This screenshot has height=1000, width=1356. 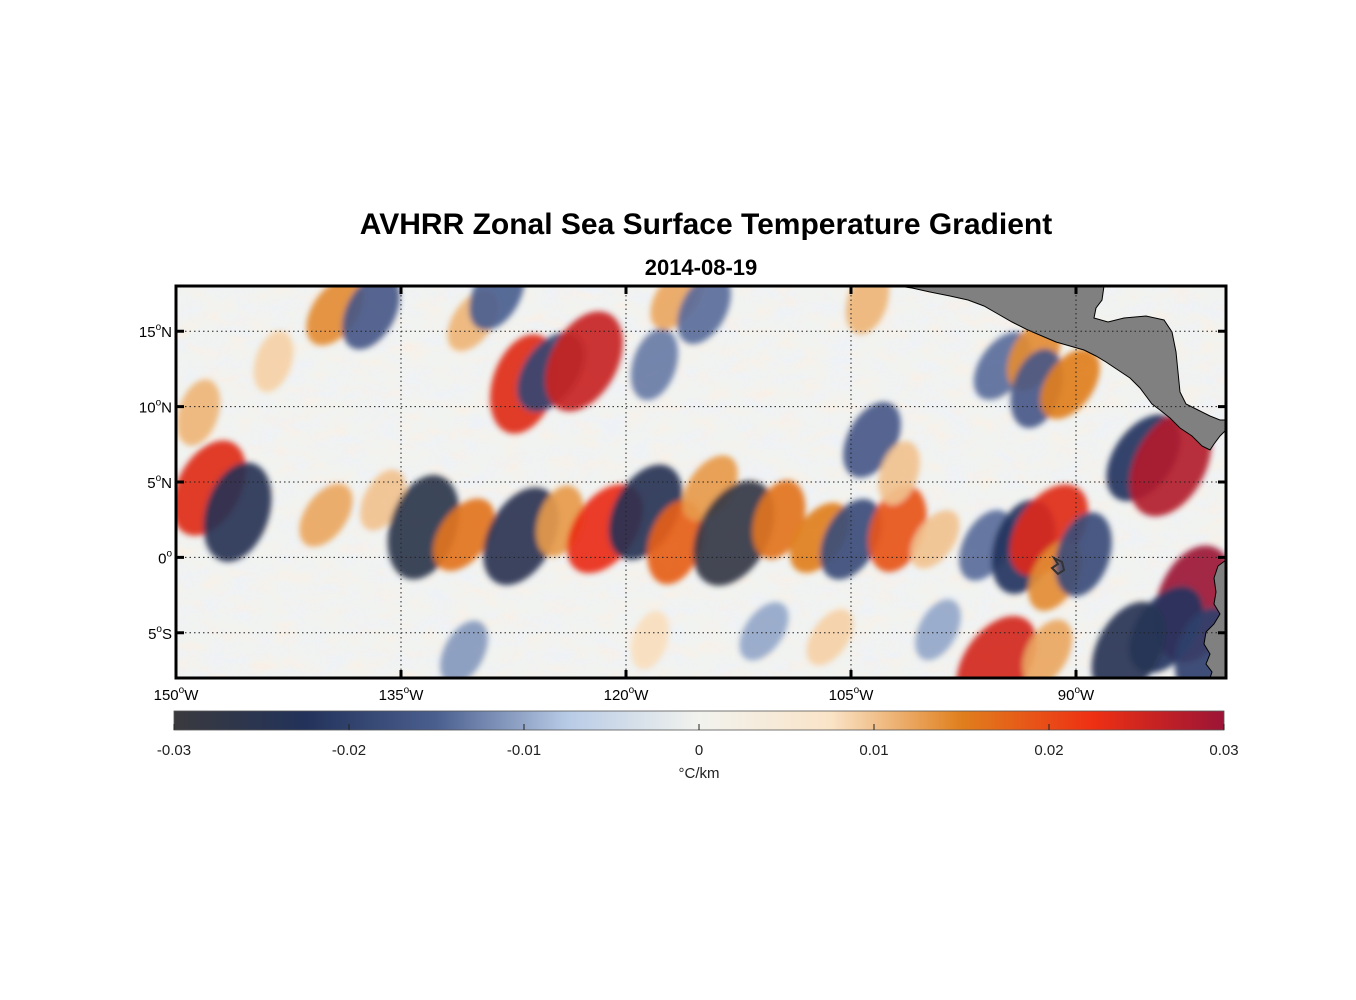 I want to click on lat-tick-label: 10oN, so click(x=155, y=407).